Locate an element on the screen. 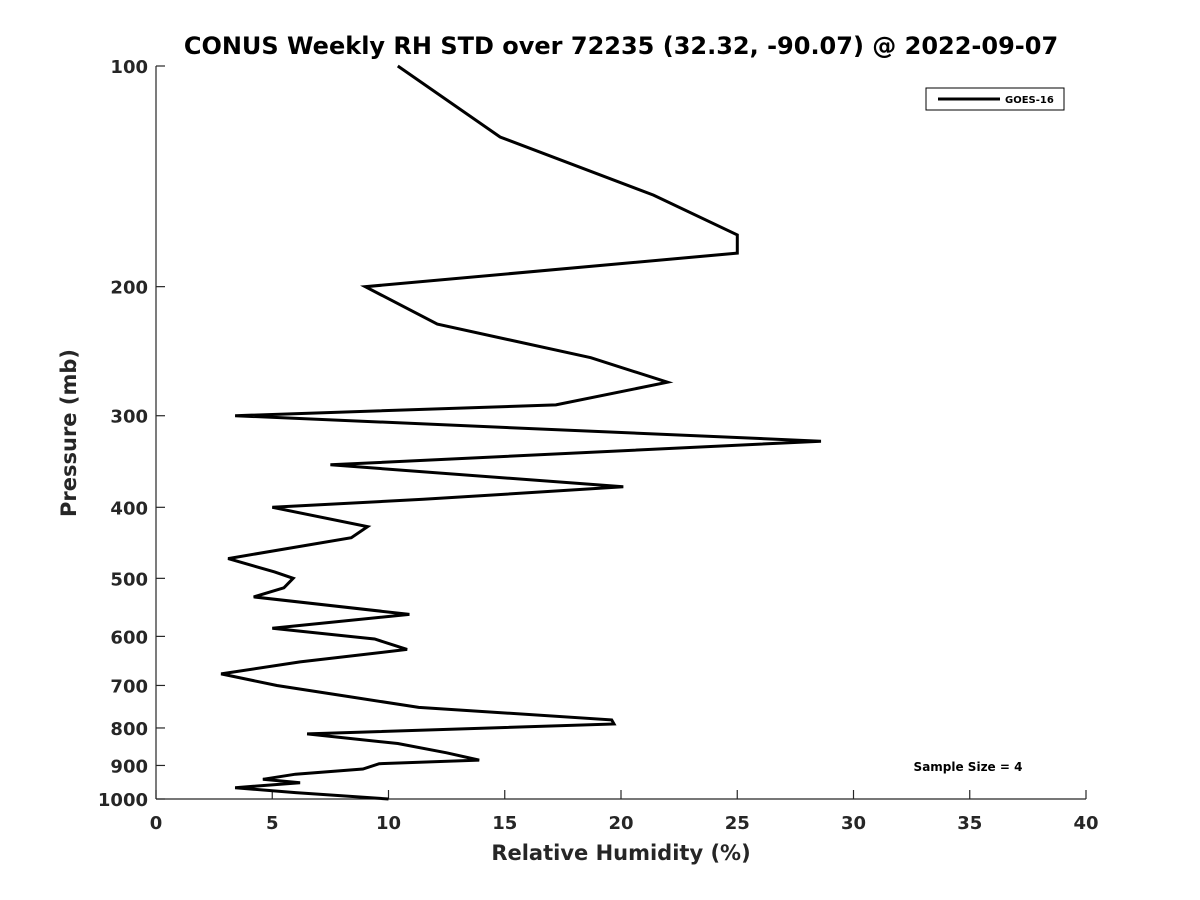 The image size is (1200, 900). x-tick-label: 5 is located at coordinates (272, 823).